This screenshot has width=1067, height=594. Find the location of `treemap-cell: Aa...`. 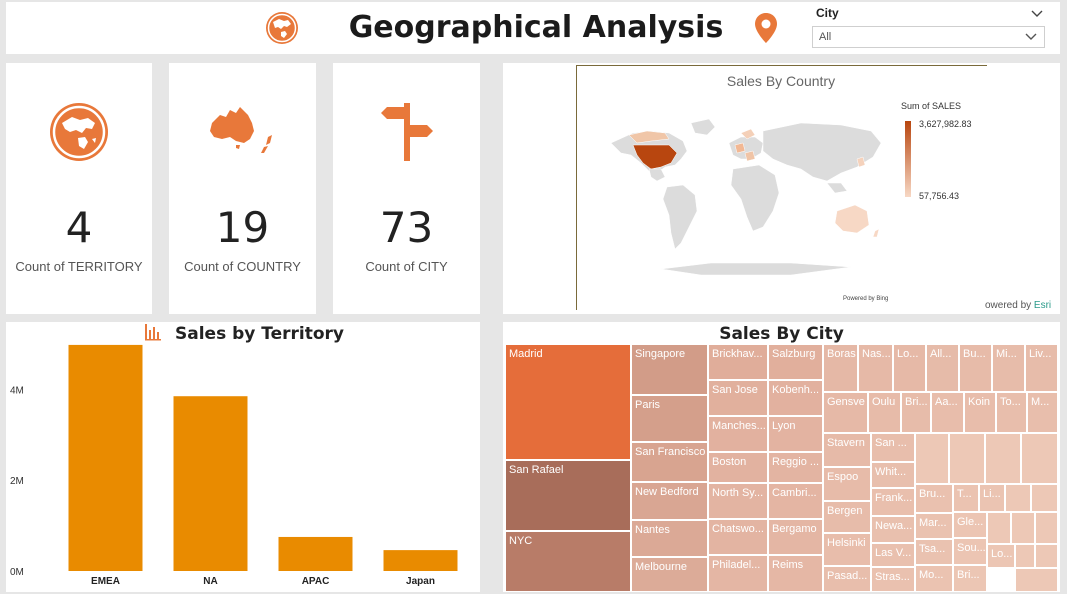

treemap-cell: Aa... is located at coordinates (947, 412).